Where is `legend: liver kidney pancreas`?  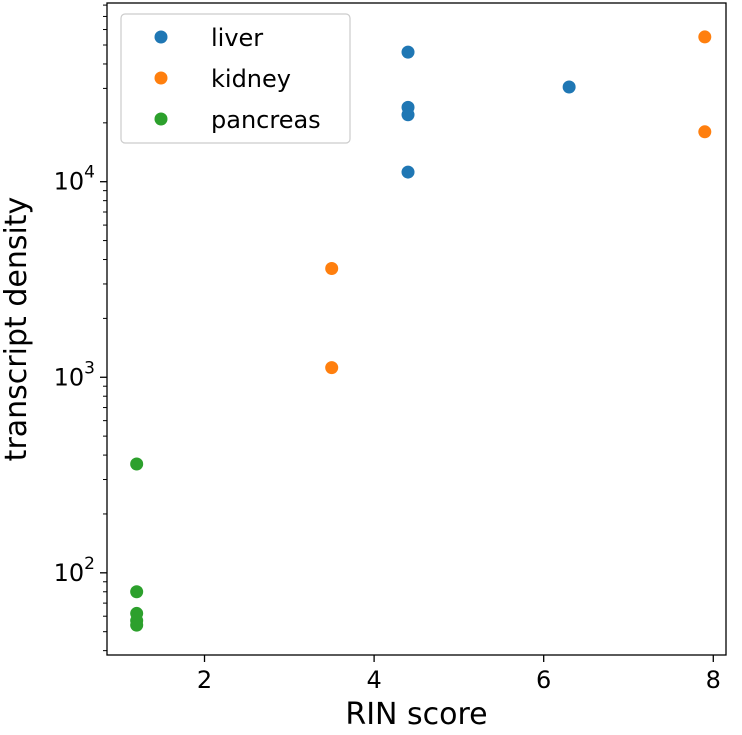
legend: liver kidney pancreas is located at coordinates (235, 78).